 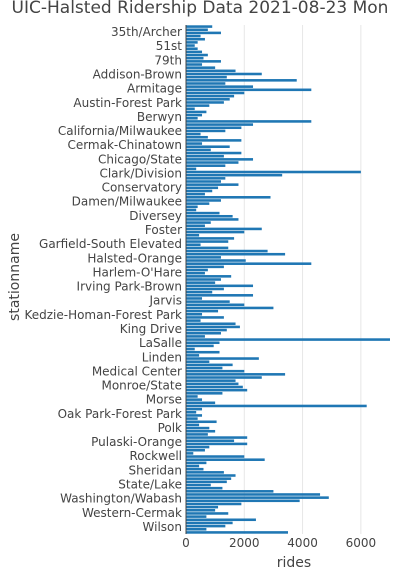 I want to click on y-tick-label: Kedzie-Homan-Forest Park, so click(x=103, y=315).